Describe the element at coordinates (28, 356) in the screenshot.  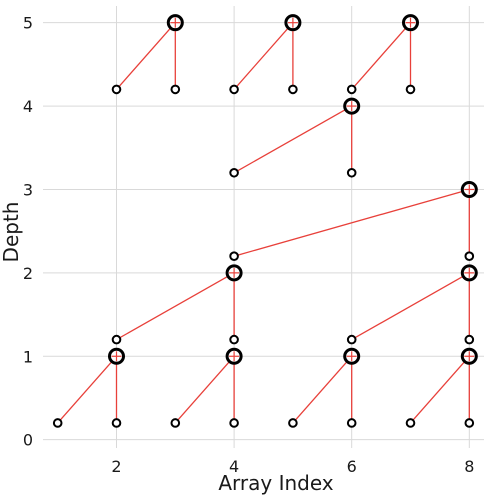
I see `y-tick-label: 1` at that location.